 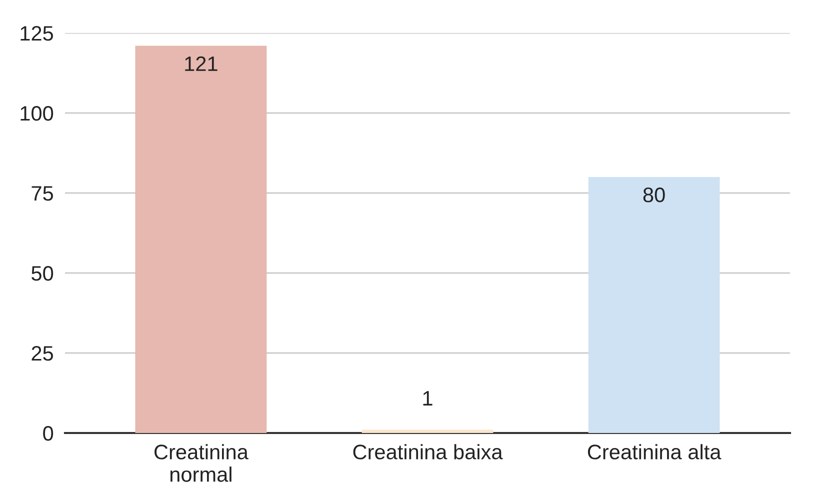 What do you see at coordinates (37, 113) in the screenshot?
I see `y-tick-label: 100` at bounding box center [37, 113].